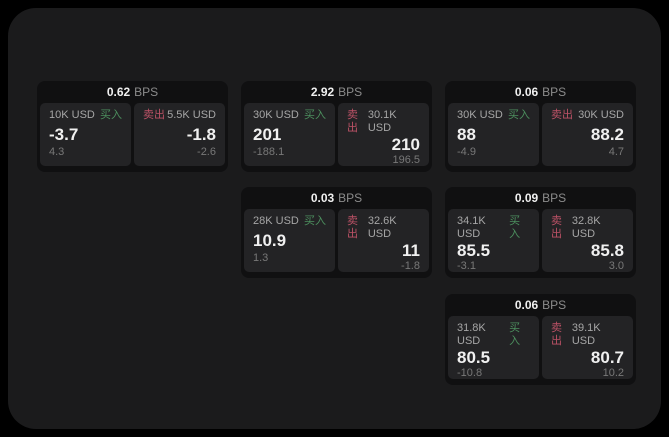 The width and height of the screenshot is (669, 437). I want to click on sell-panel: 卖出 32.6K USD 11 -1.8, so click(383, 240).